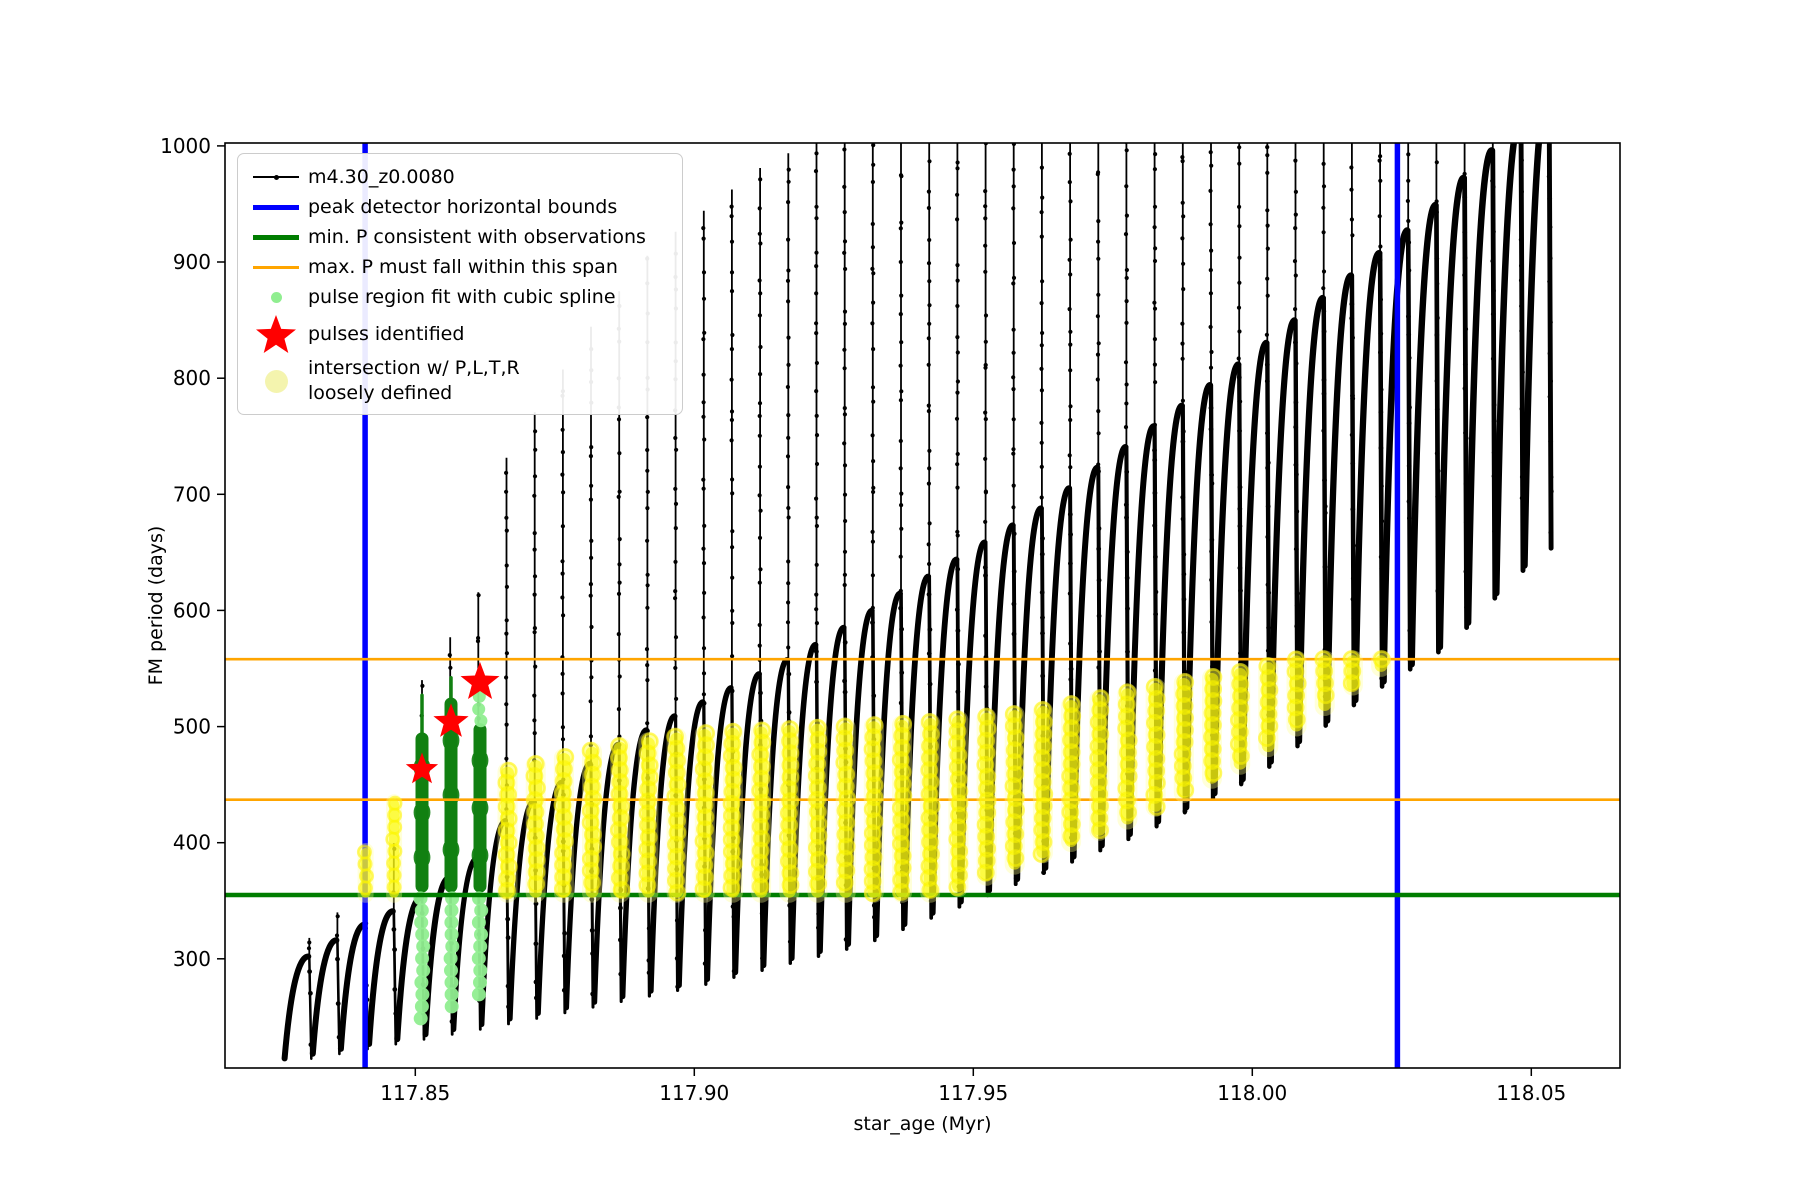  What do you see at coordinates (192, 727) in the screenshot?
I see `y-tick-label: 500` at bounding box center [192, 727].